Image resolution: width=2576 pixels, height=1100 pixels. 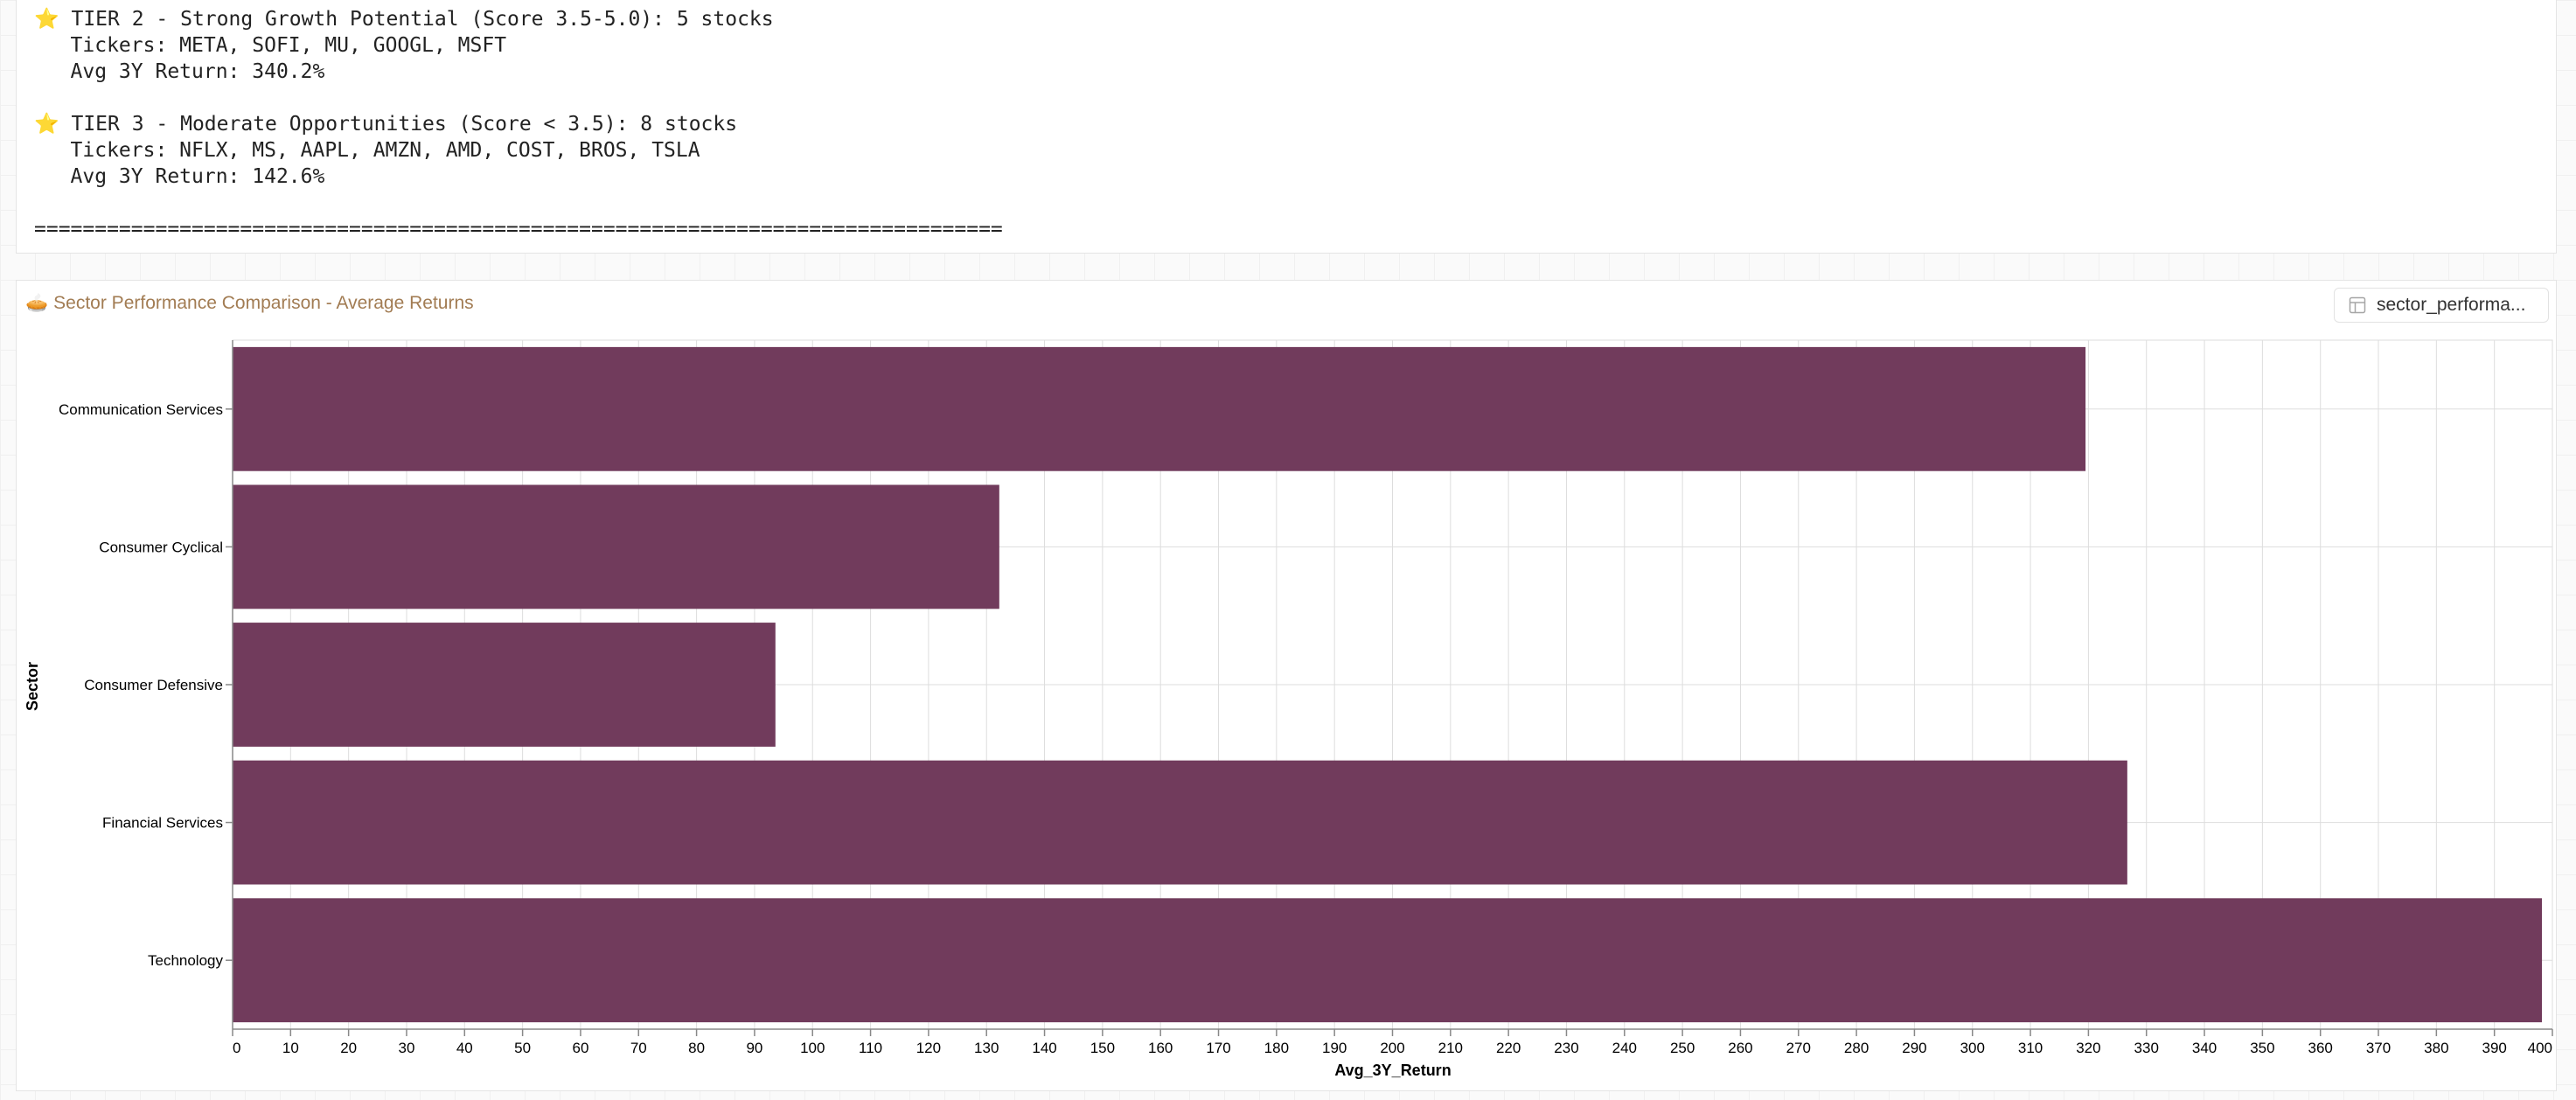 I want to click on x-tick-label: 230, so click(x=1566, y=1048).